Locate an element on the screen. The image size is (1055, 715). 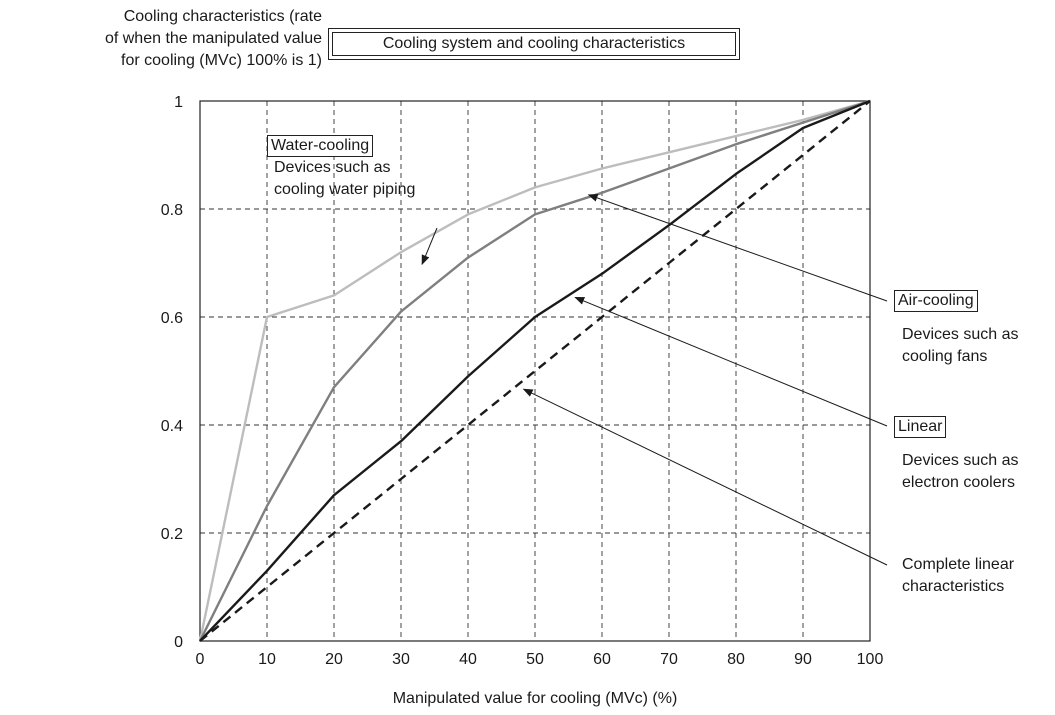
x-tick-label: 70 is located at coordinates (669, 659).